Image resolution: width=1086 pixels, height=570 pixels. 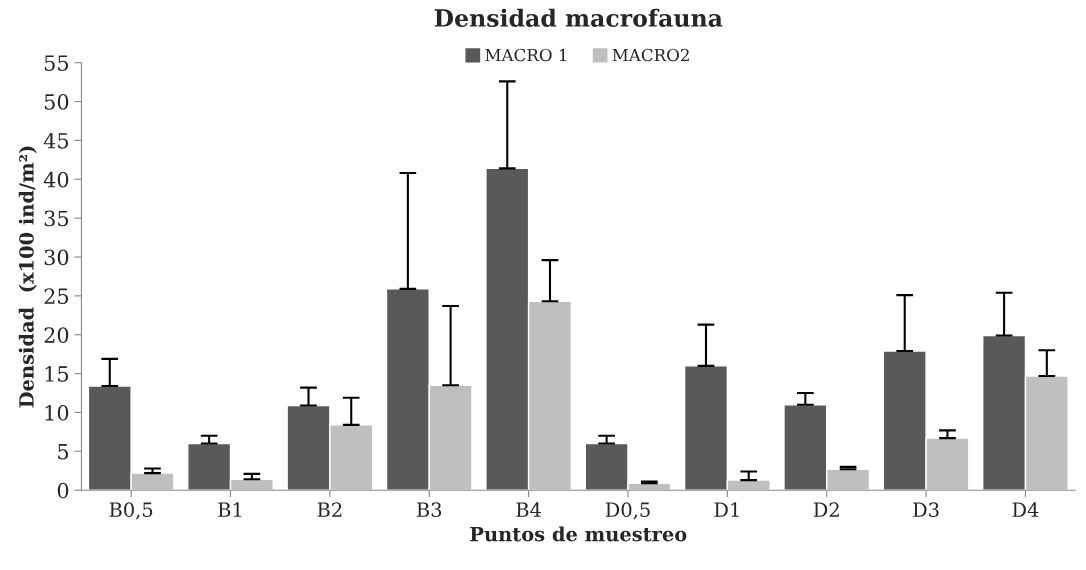 What do you see at coordinates (230, 509) in the screenshot?
I see `x-tick-label: B1` at bounding box center [230, 509].